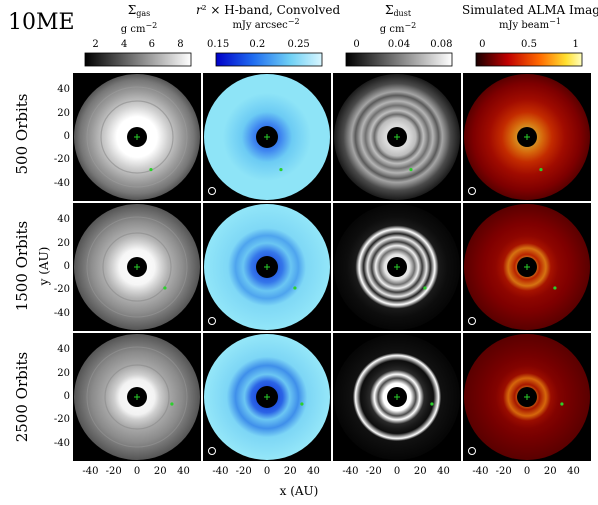 The image size is (598, 505). Describe the element at coordinates (299, 491) in the screenshot. I see `x-axis-label: x (AU)` at that location.